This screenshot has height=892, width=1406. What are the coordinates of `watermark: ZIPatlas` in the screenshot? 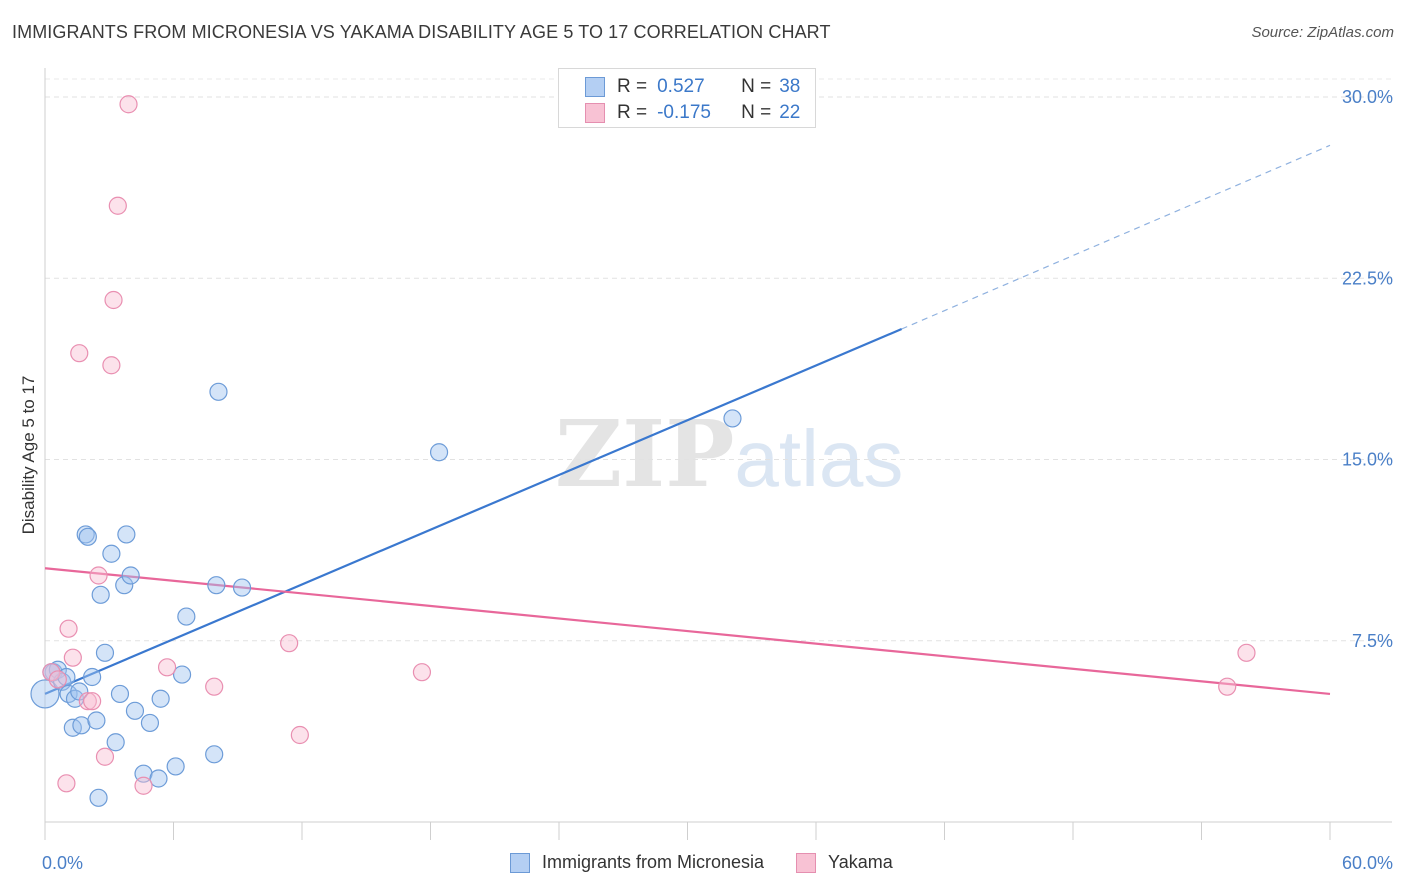 It's located at (729, 454).